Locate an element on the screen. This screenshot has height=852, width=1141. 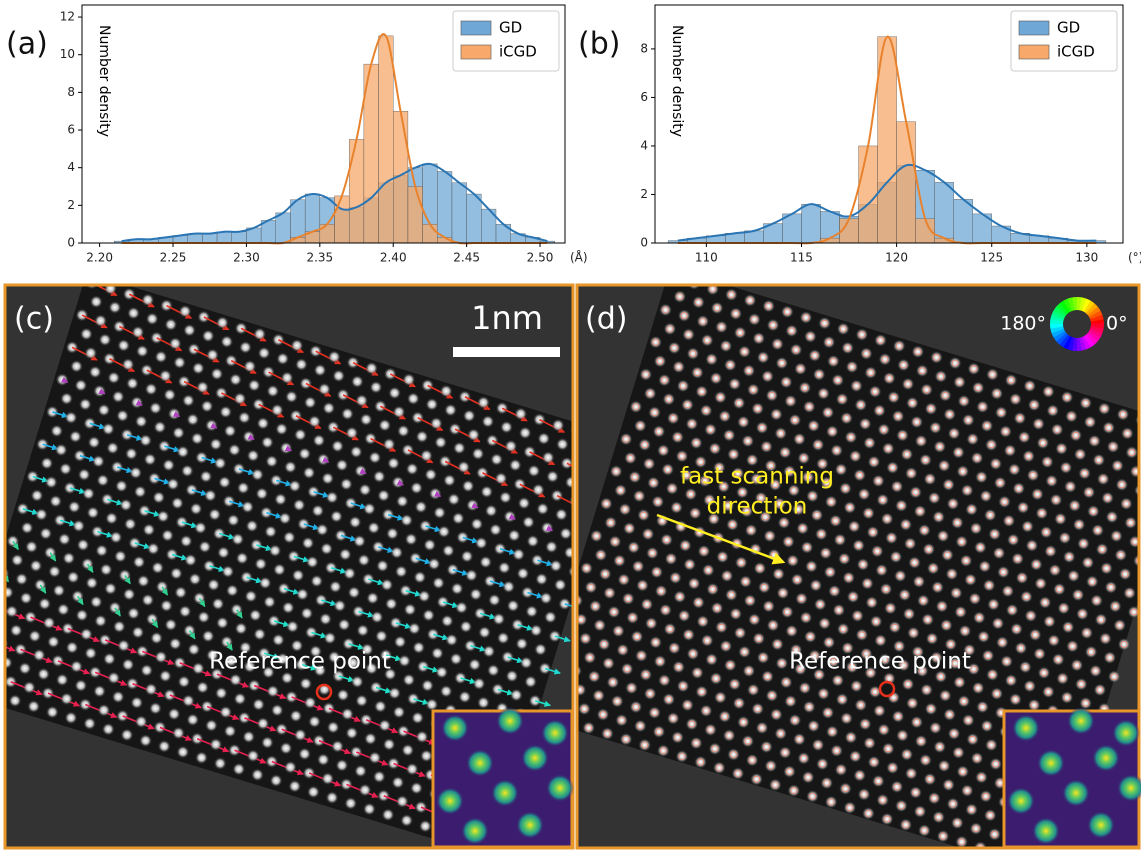
panel-label: (b) is located at coordinates (599, 44).